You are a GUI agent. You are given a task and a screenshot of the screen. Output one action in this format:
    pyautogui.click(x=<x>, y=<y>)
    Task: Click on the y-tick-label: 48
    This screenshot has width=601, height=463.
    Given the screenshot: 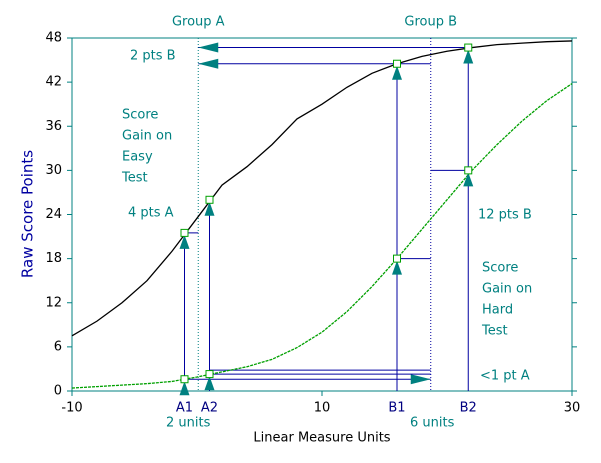 What is the action you would take?
    pyautogui.click(x=53, y=38)
    